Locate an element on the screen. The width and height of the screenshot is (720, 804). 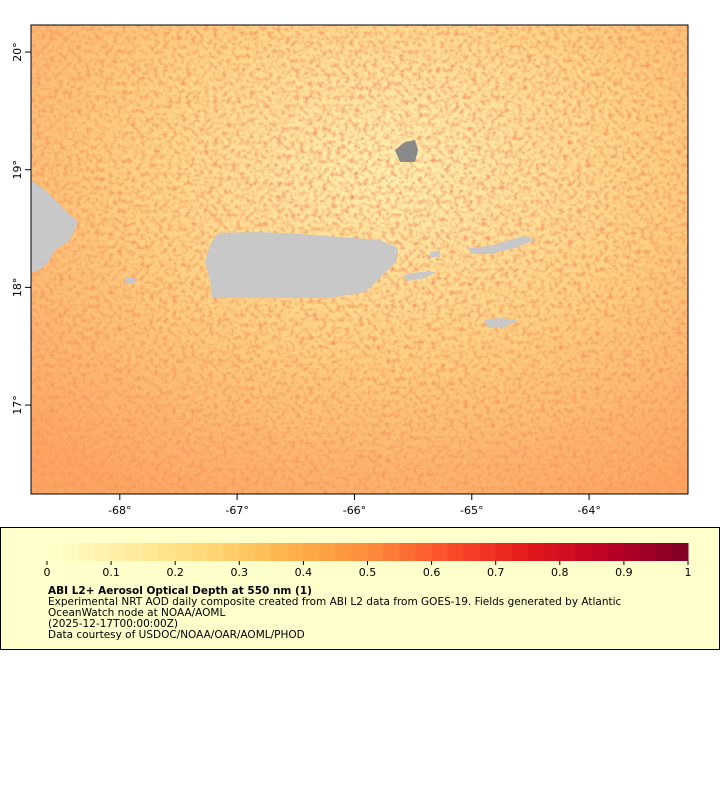
x-tick-label: -66° is located at coordinates (354, 510).